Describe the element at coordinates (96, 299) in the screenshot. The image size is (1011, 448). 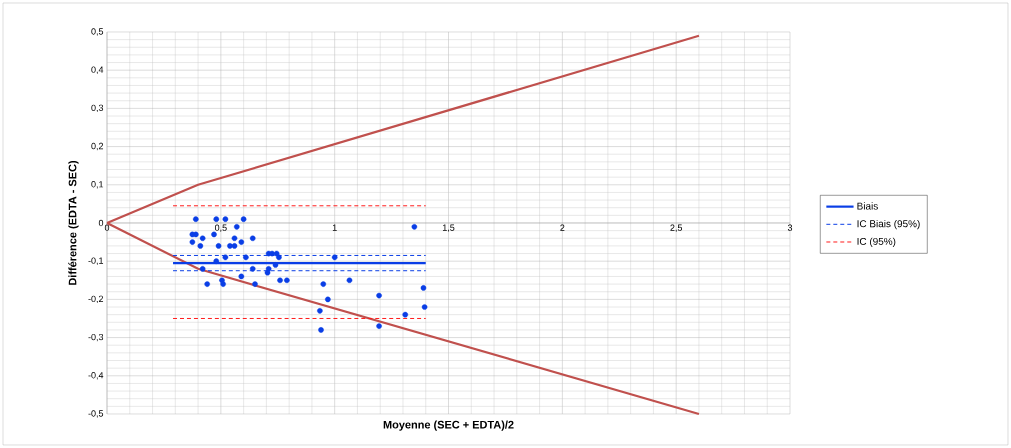
I see `y-tick-label: -0,2` at that location.